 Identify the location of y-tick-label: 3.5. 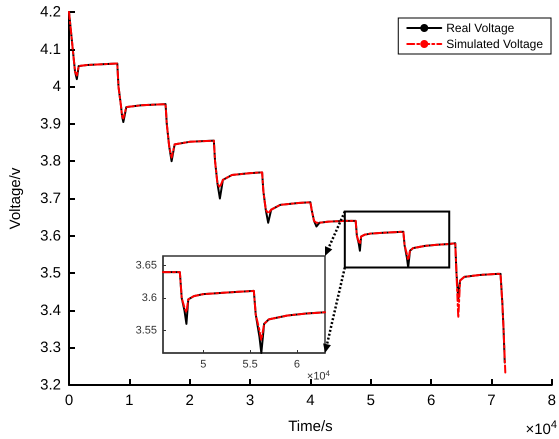
(50, 273).